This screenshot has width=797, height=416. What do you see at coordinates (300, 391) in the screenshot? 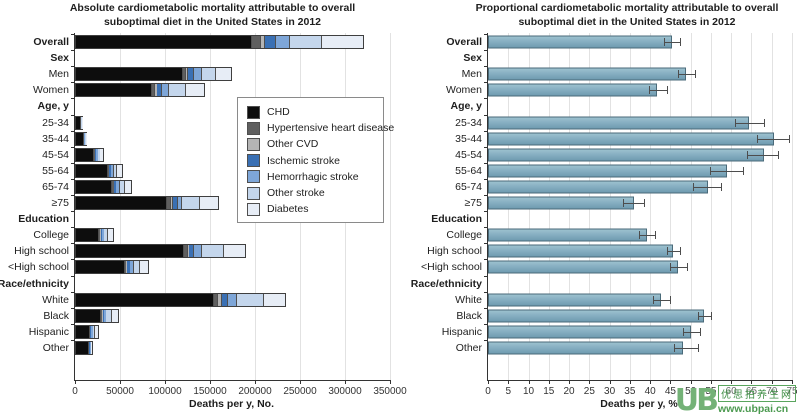
I see `axis-tick-label: 250000` at bounding box center [300, 391].